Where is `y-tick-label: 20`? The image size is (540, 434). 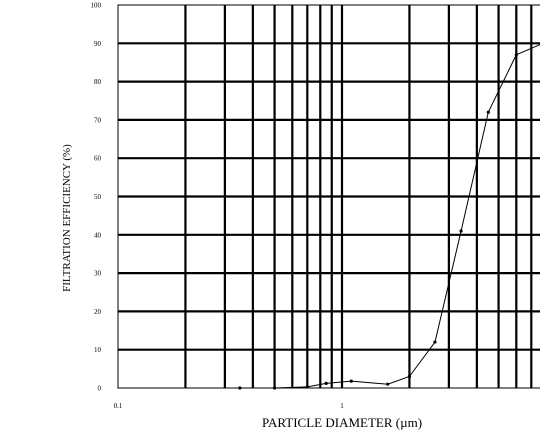 y-tick-label: 20 is located at coordinates (98, 312).